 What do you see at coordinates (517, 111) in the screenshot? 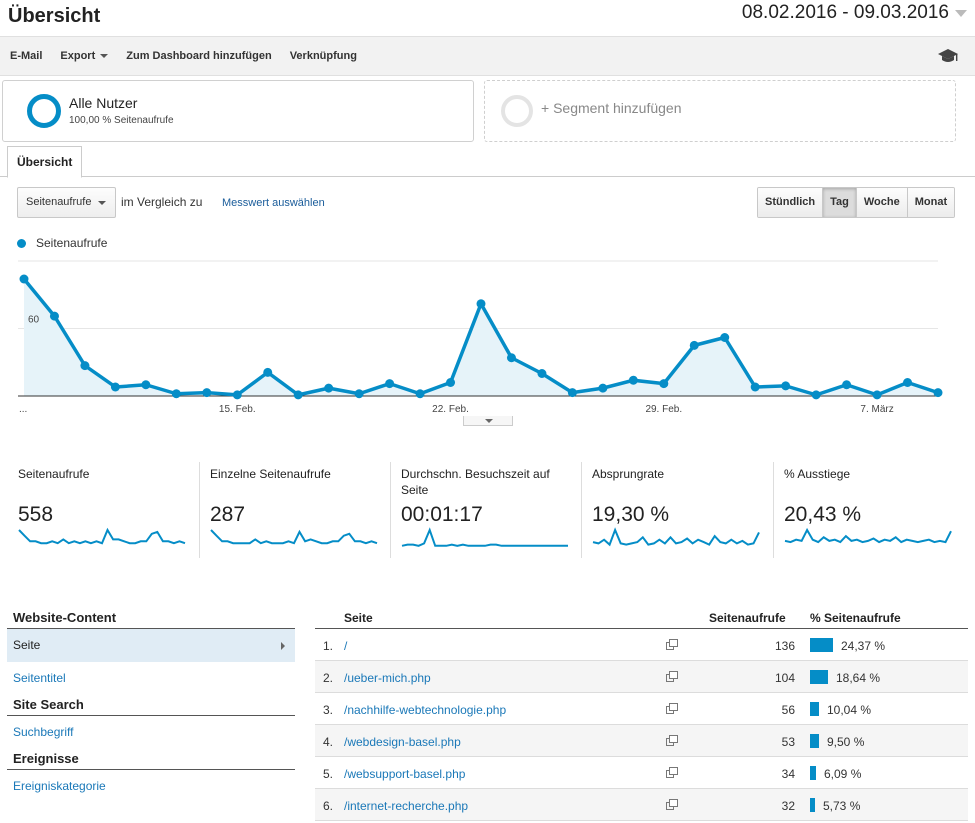
I see `segment-placeholder-icon` at bounding box center [517, 111].